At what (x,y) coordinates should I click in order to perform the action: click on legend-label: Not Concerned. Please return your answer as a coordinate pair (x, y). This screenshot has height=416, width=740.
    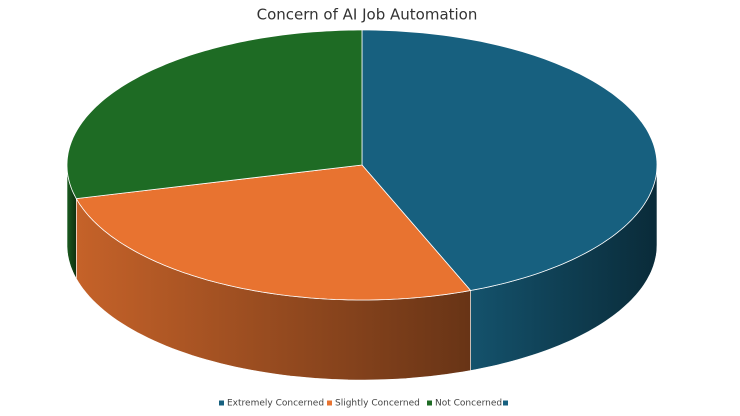
    Looking at the image, I should click on (468, 404).